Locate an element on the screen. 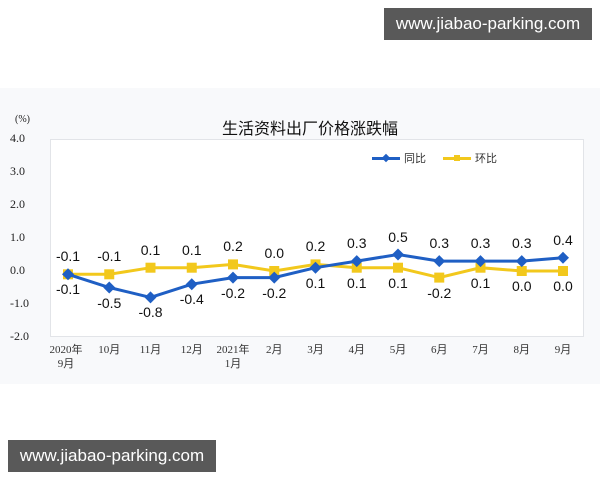  data-label: 0.4 is located at coordinates (563, 239).